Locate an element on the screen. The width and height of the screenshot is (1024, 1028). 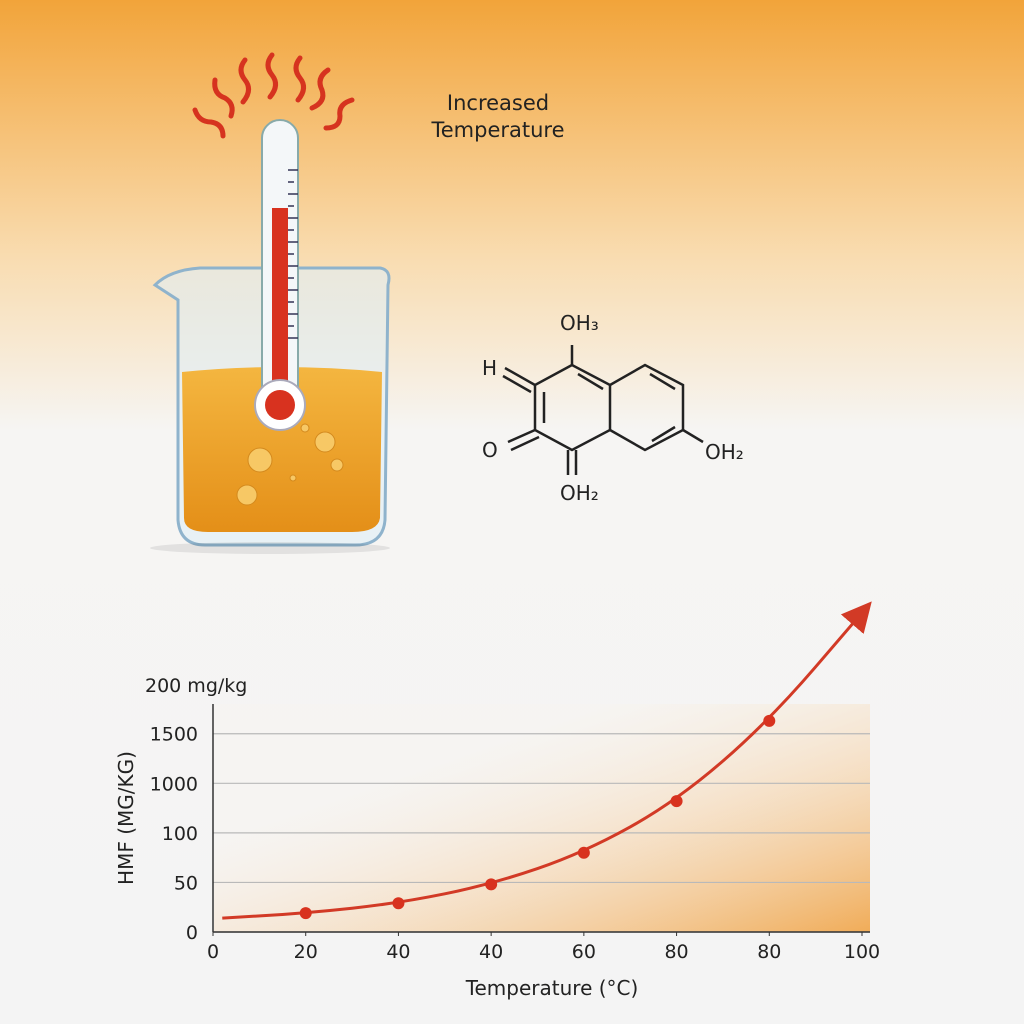
molecule-labels: OH₃ H O OH₂ OH₂ is located at coordinates (613, 408).